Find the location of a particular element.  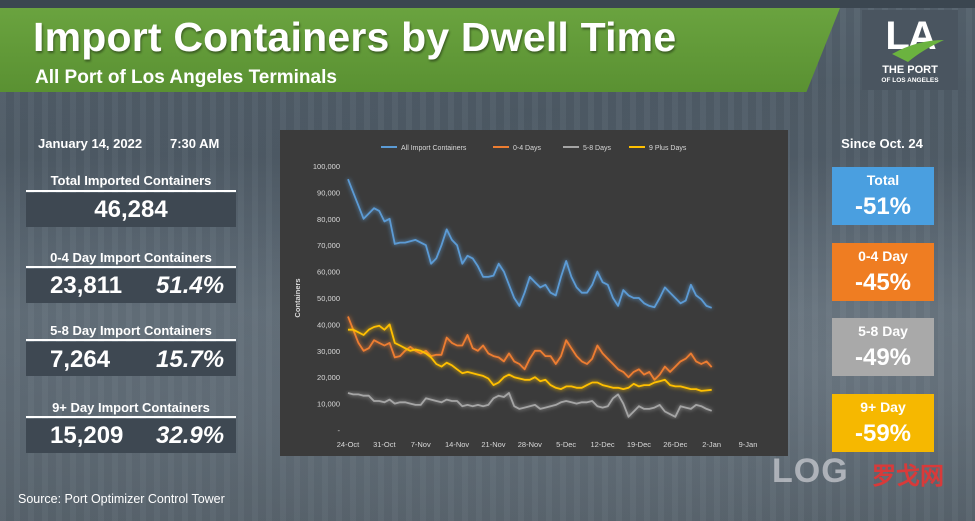

y-tick-label: 20,000 is located at coordinates (328, 377).